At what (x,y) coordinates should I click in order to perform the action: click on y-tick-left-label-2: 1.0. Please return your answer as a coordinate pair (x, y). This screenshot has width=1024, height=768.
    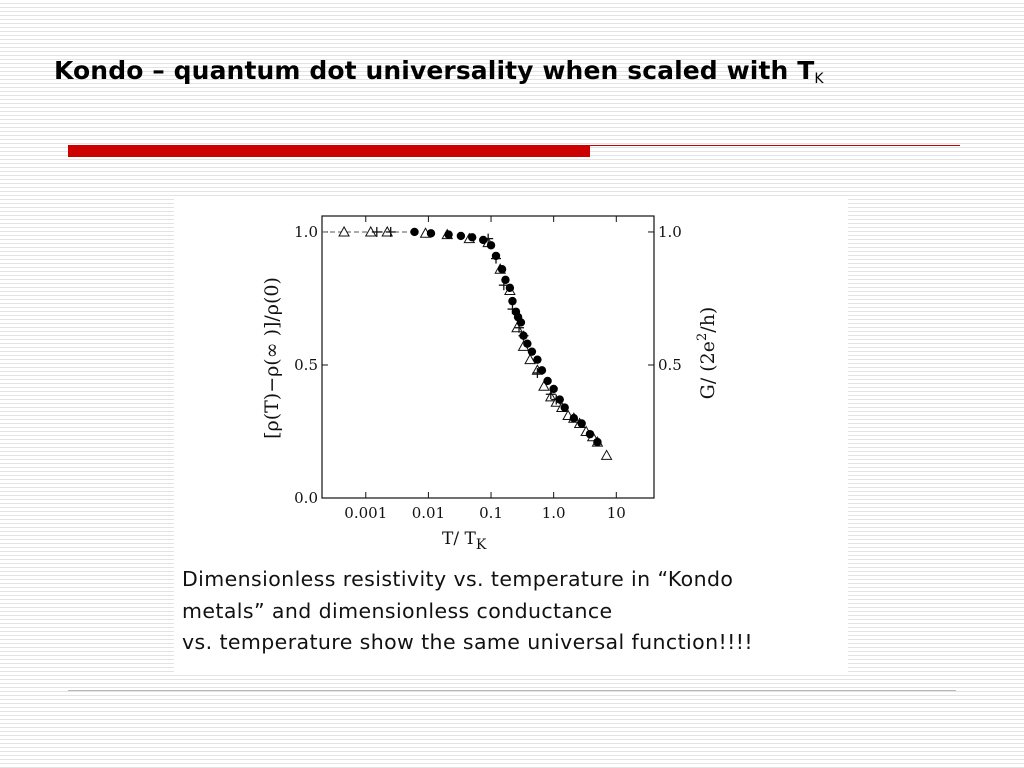
    Looking at the image, I should click on (306, 232).